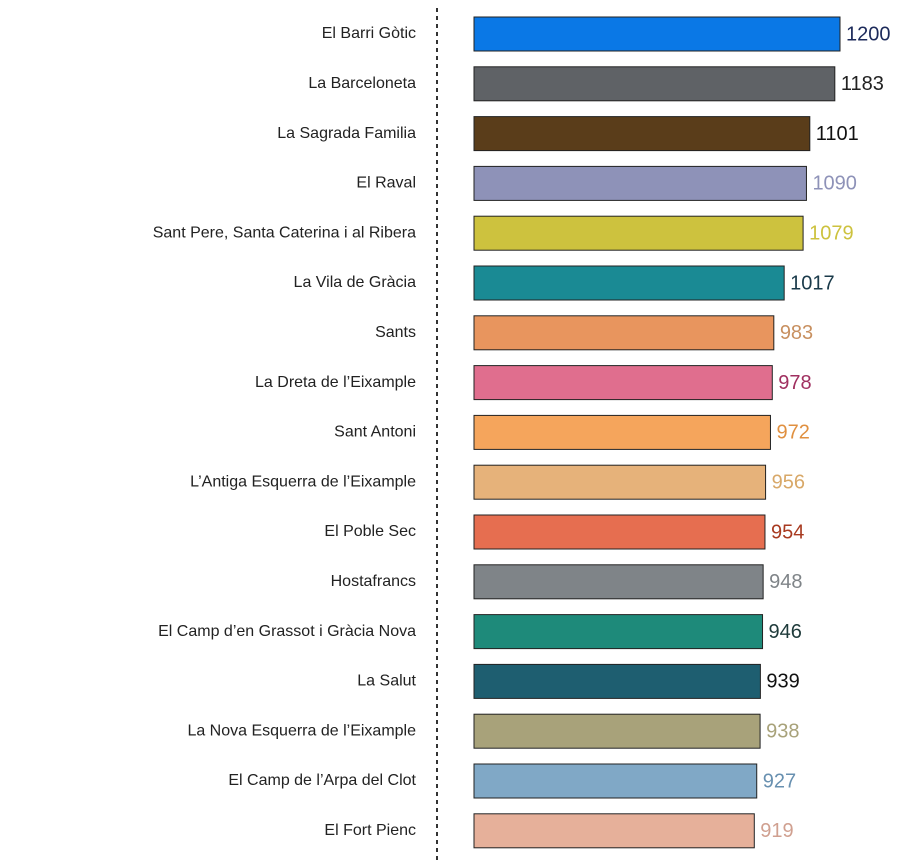 The height and width of the screenshot is (862, 921). I want to click on category-label: La Vila de Gràcia, so click(355, 282).